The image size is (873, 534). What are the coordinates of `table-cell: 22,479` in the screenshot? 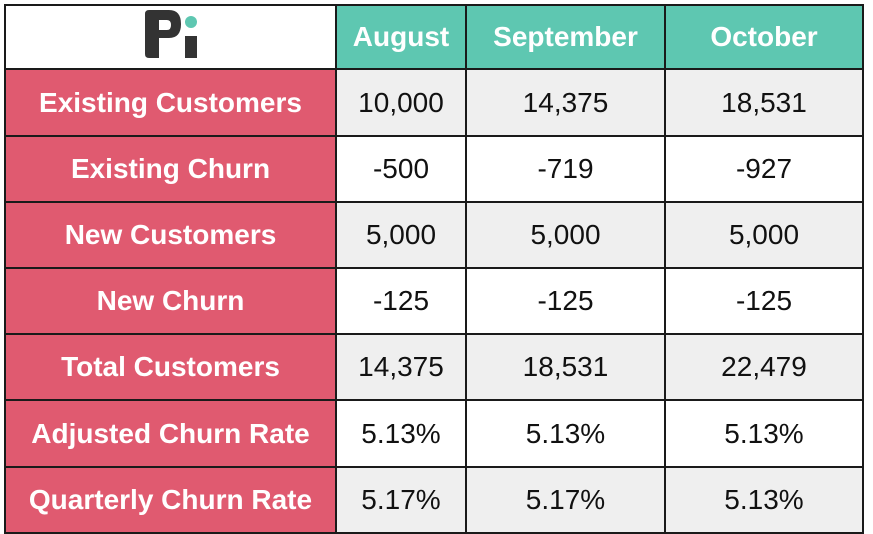 It's located at (764, 367).